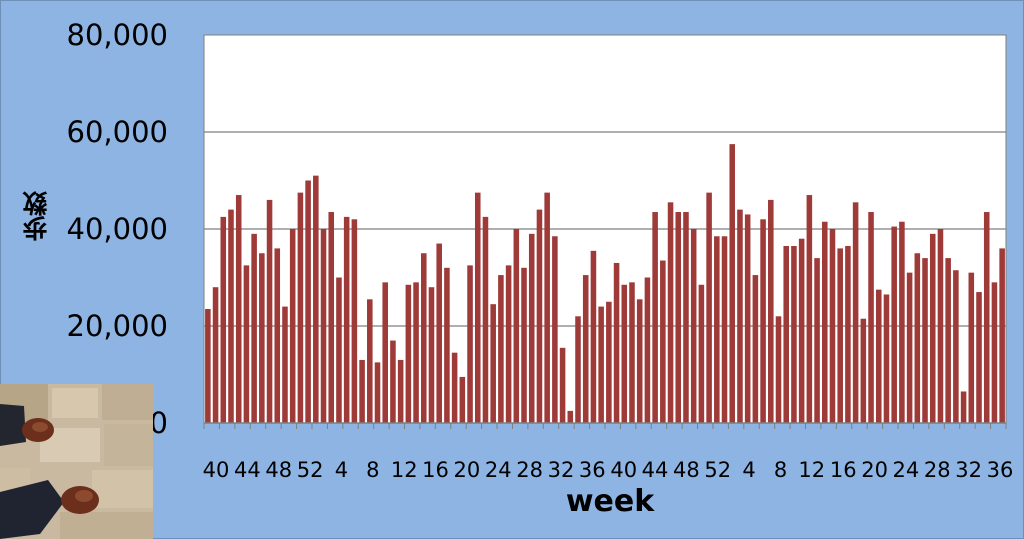 This screenshot has width=1024, height=539. What do you see at coordinates (811, 470) in the screenshot?
I see `x-tick-label: 12` at bounding box center [811, 470].